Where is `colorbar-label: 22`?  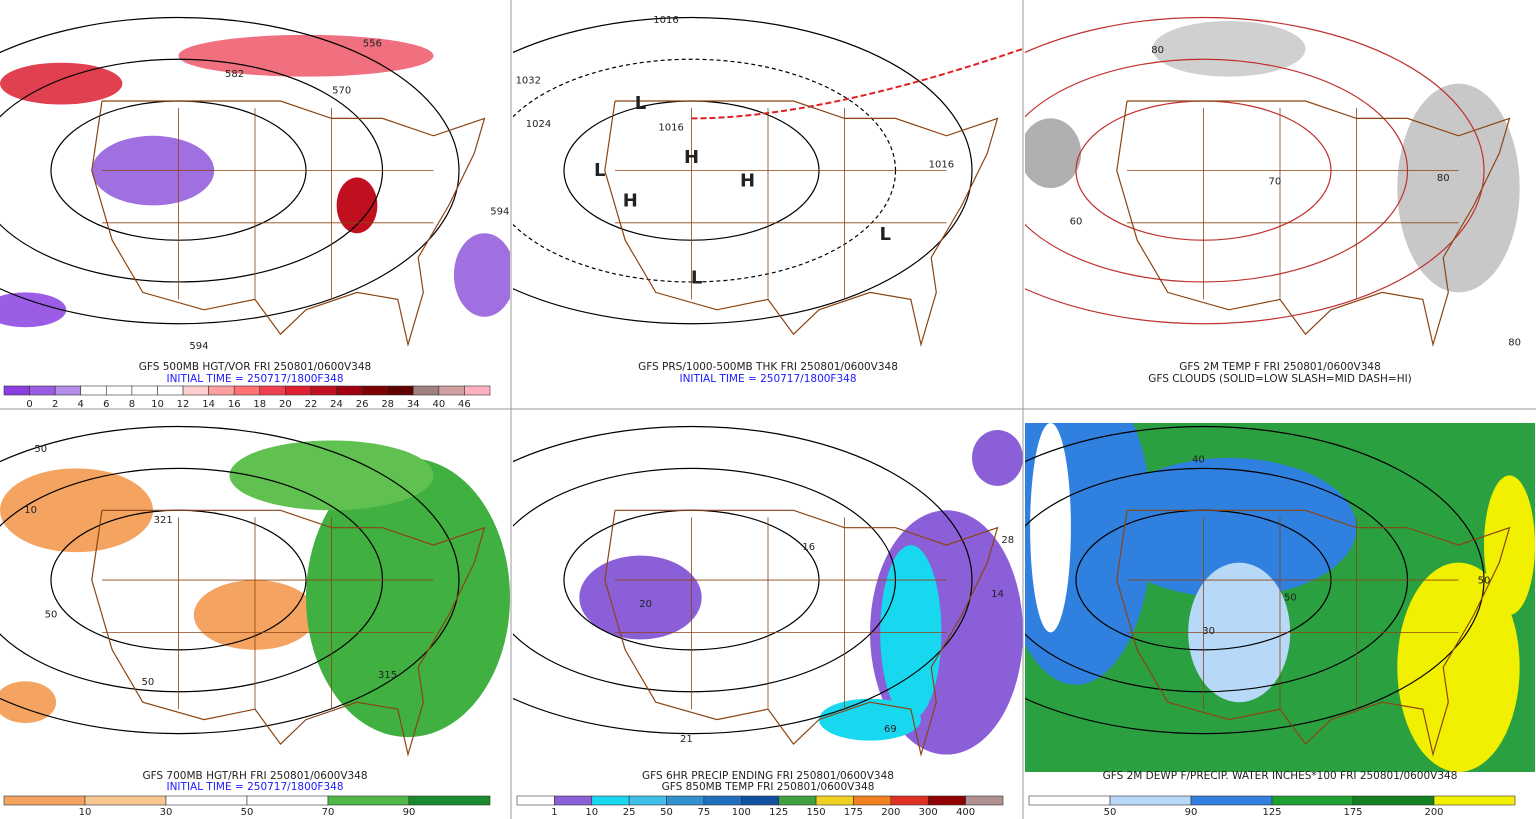 colorbar-label: 22 is located at coordinates (311, 404).